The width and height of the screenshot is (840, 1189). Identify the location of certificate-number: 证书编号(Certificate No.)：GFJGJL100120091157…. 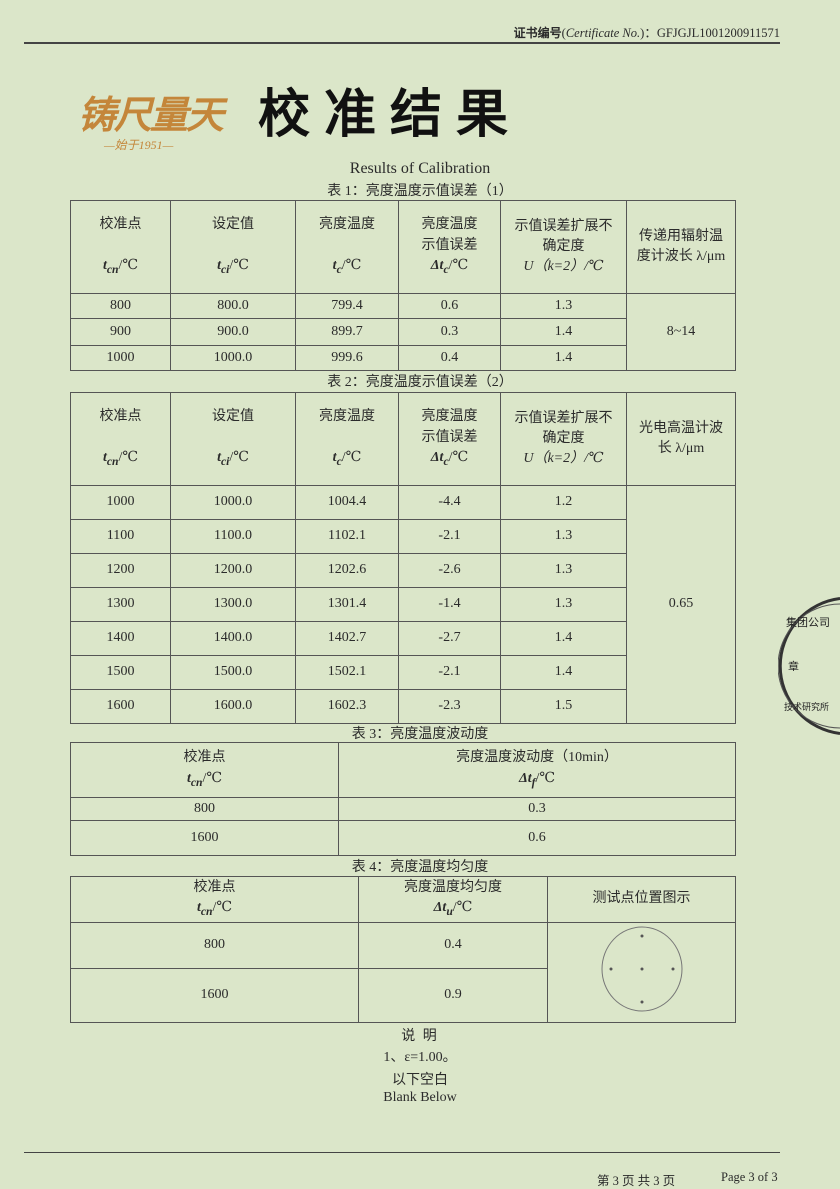
(646, 33).